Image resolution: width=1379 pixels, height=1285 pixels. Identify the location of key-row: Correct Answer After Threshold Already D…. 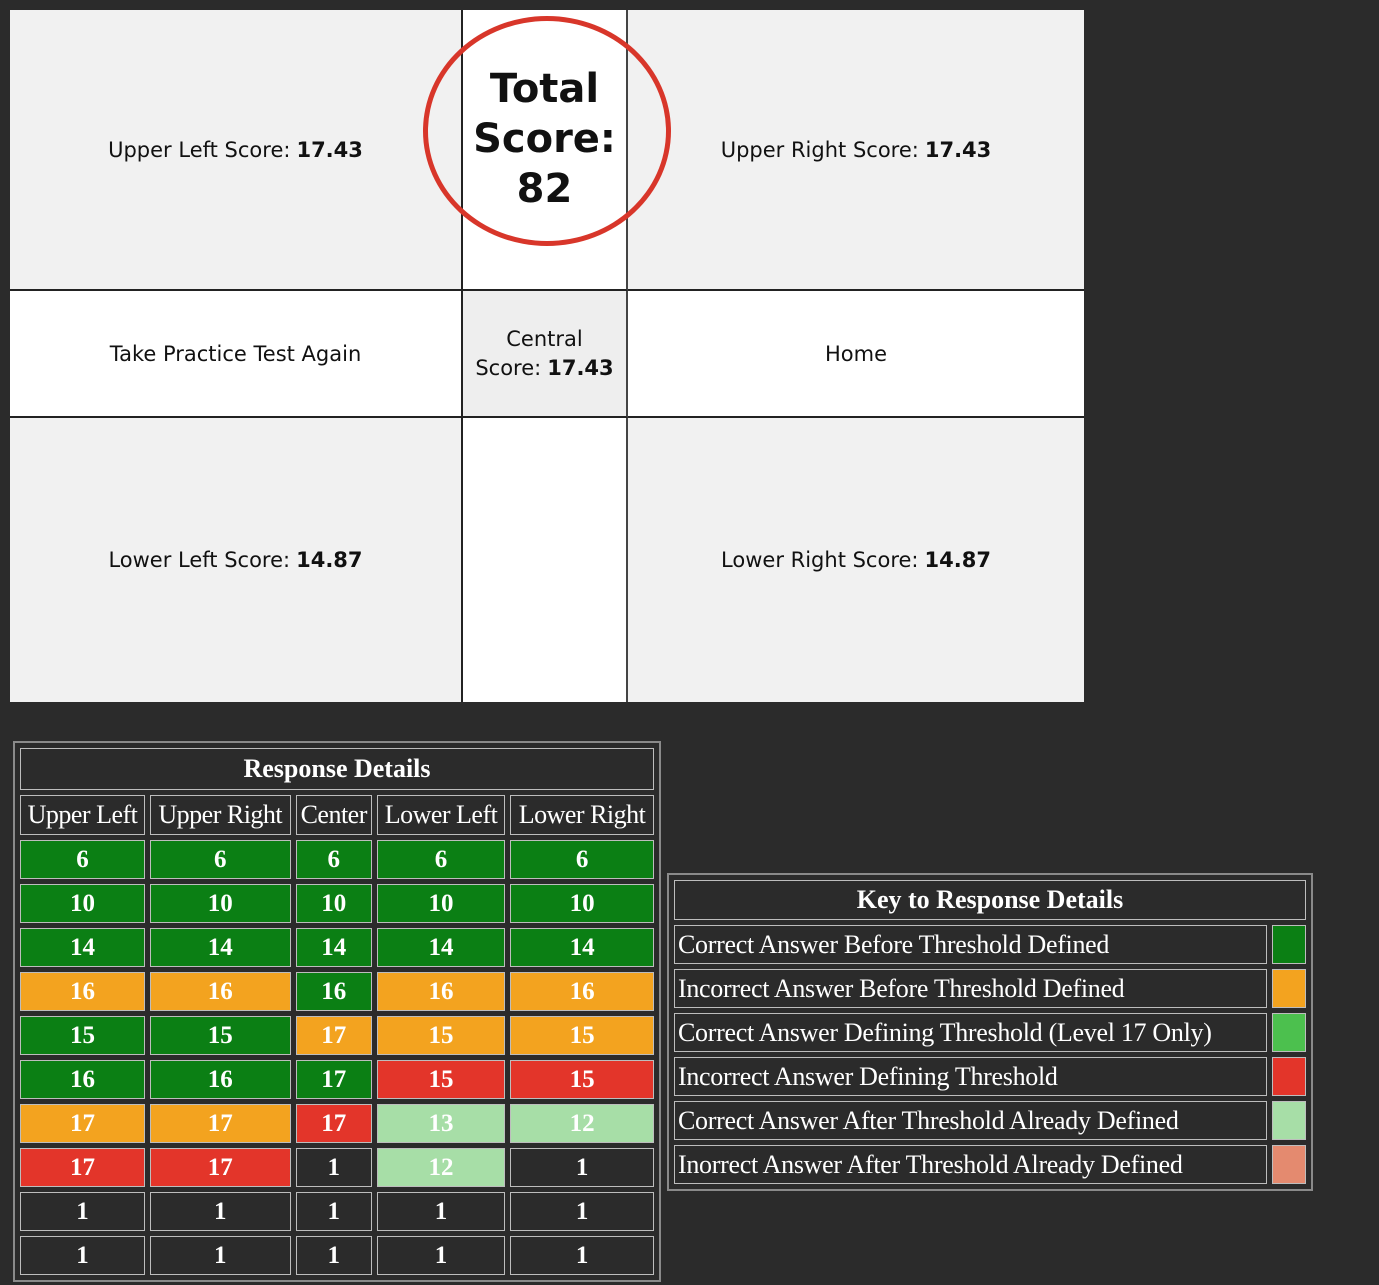
(990, 1120).